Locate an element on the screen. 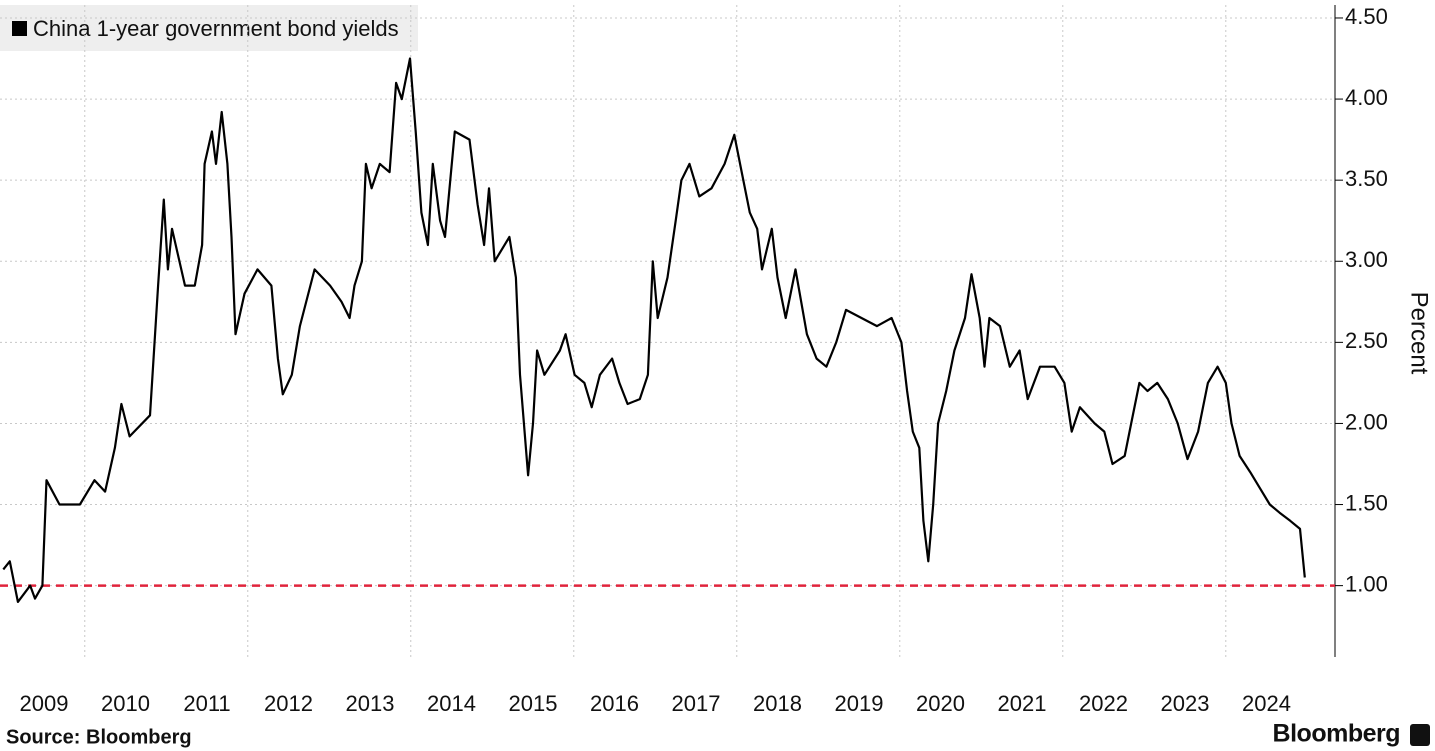  x-tick-label: 2014 is located at coordinates (451, 703).